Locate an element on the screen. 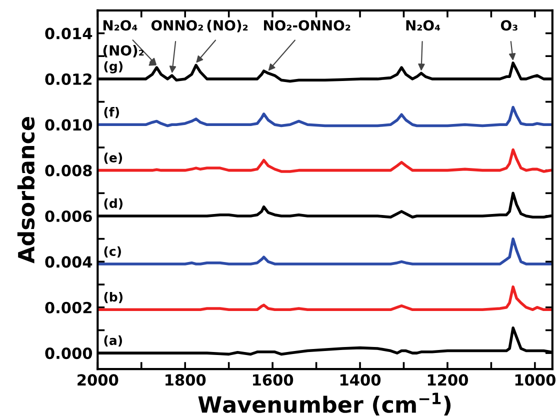 This screenshot has height=417, width=558. annotation: (d) is located at coordinates (113, 204).